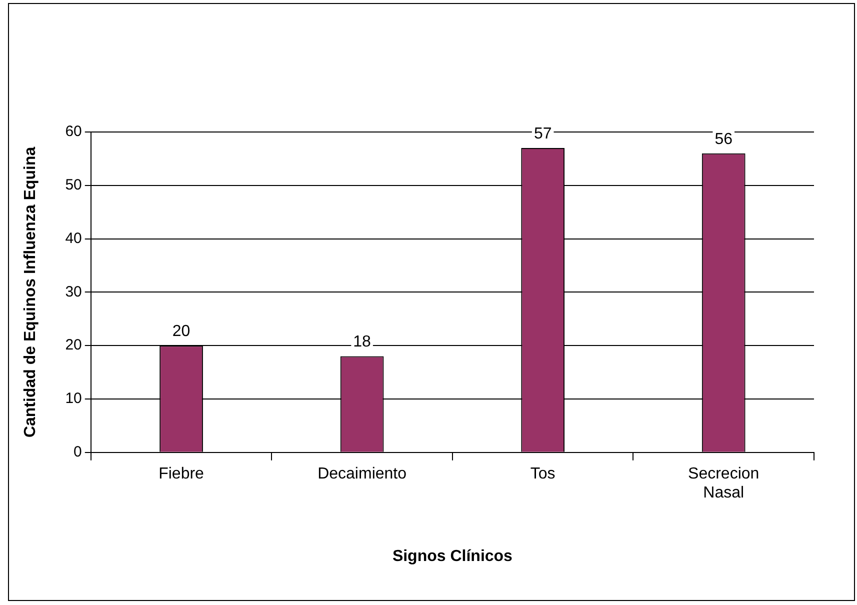 The image size is (857, 605). I want to click on data-label: 57, so click(543, 133).